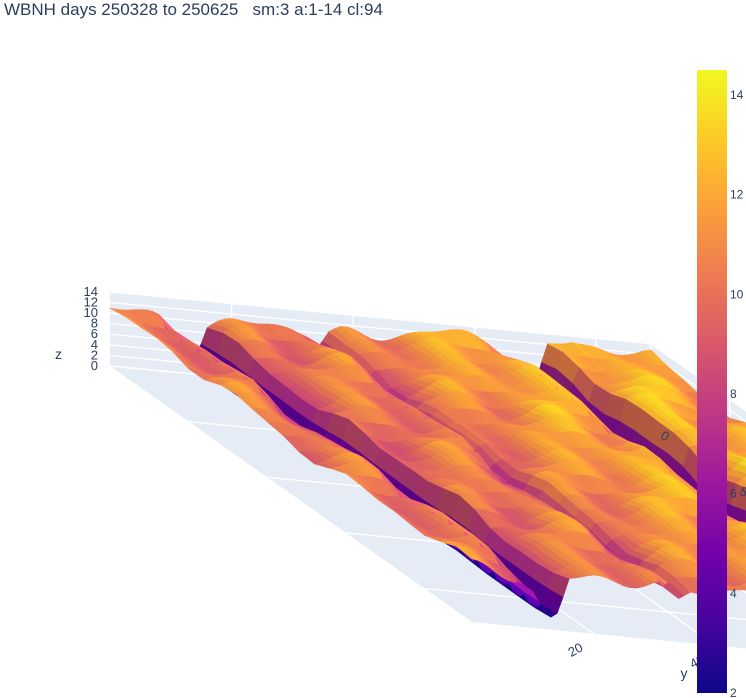 The image size is (746, 698). I want to click on colorbar-scale, so click(712, 381).